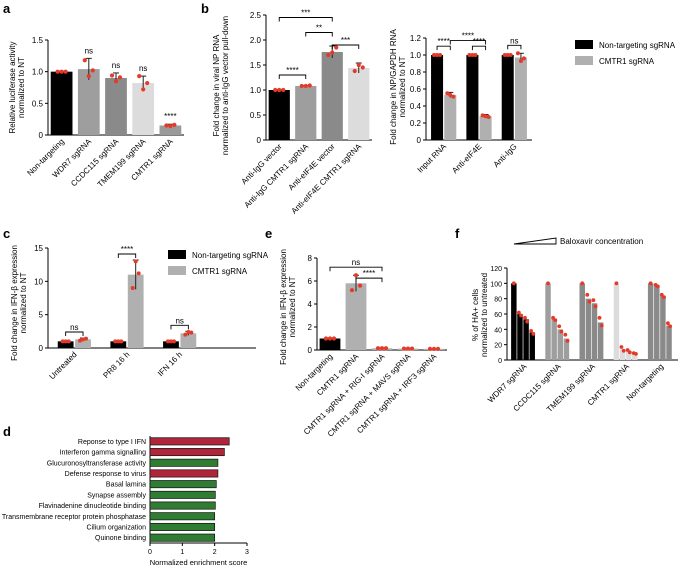  I want to click on y-axis-label-line: Fold change in NP/GAPDH RNA, so click(393, 87).